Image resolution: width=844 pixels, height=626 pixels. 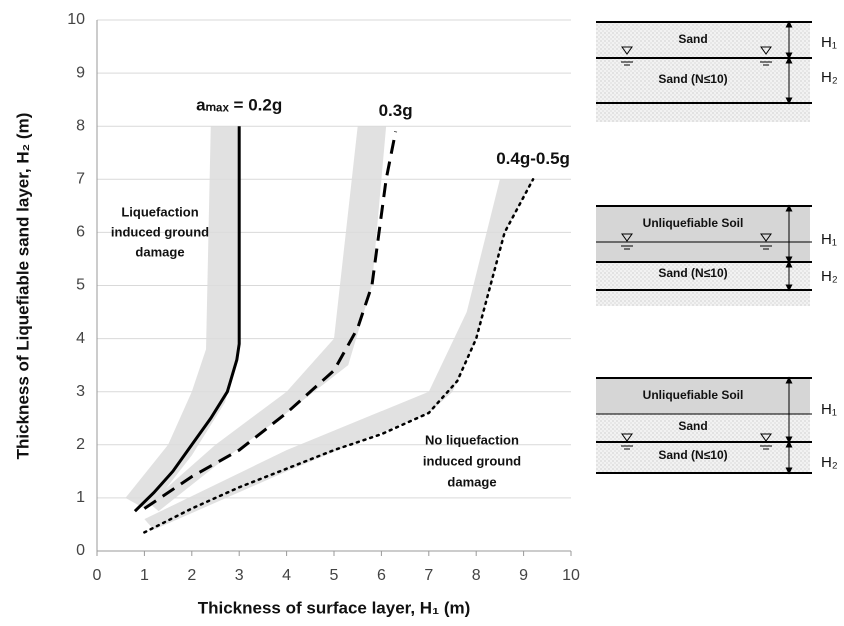 I want to click on band, so click(x=182, y=317).